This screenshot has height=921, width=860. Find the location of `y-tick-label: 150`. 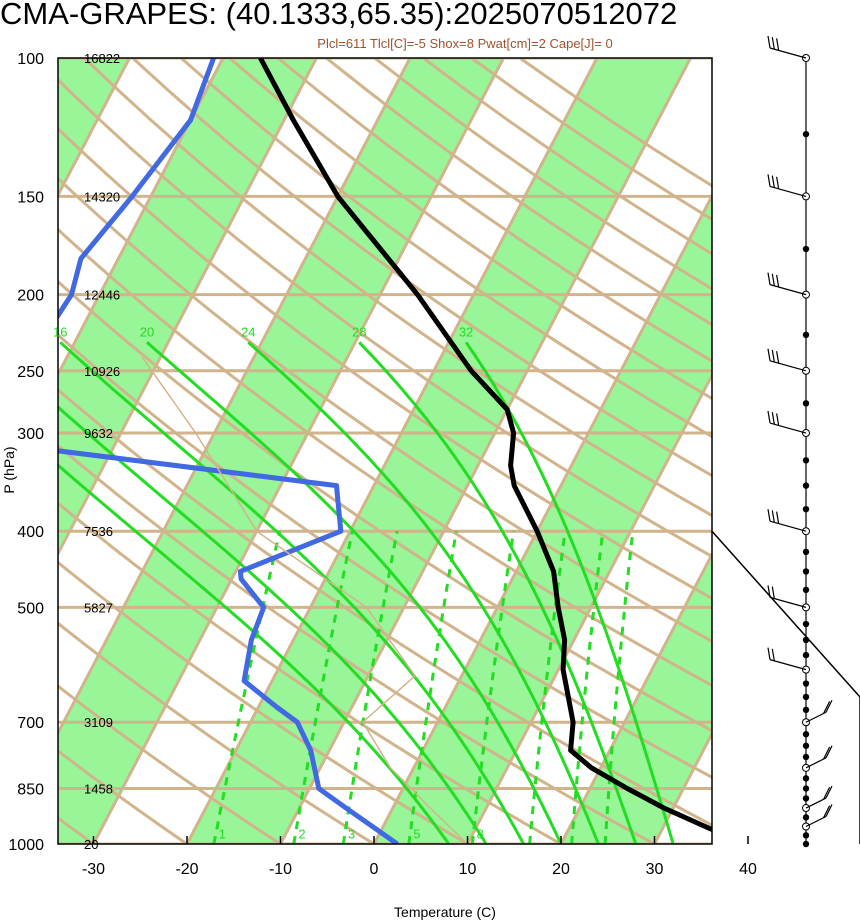

y-tick-label: 150 is located at coordinates (30, 197).